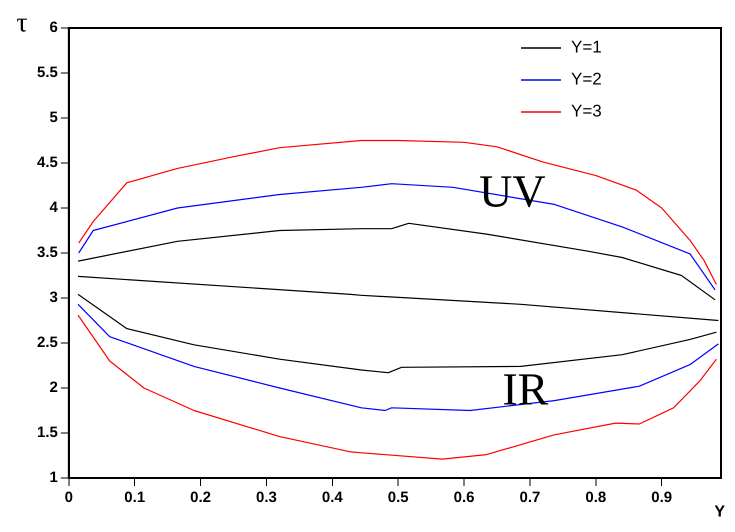 Image resolution: width=735 pixels, height=532 pixels. Describe the element at coordinates (47, 253) in the screenshot. I see `y-tick-label: 3.5` at that location.